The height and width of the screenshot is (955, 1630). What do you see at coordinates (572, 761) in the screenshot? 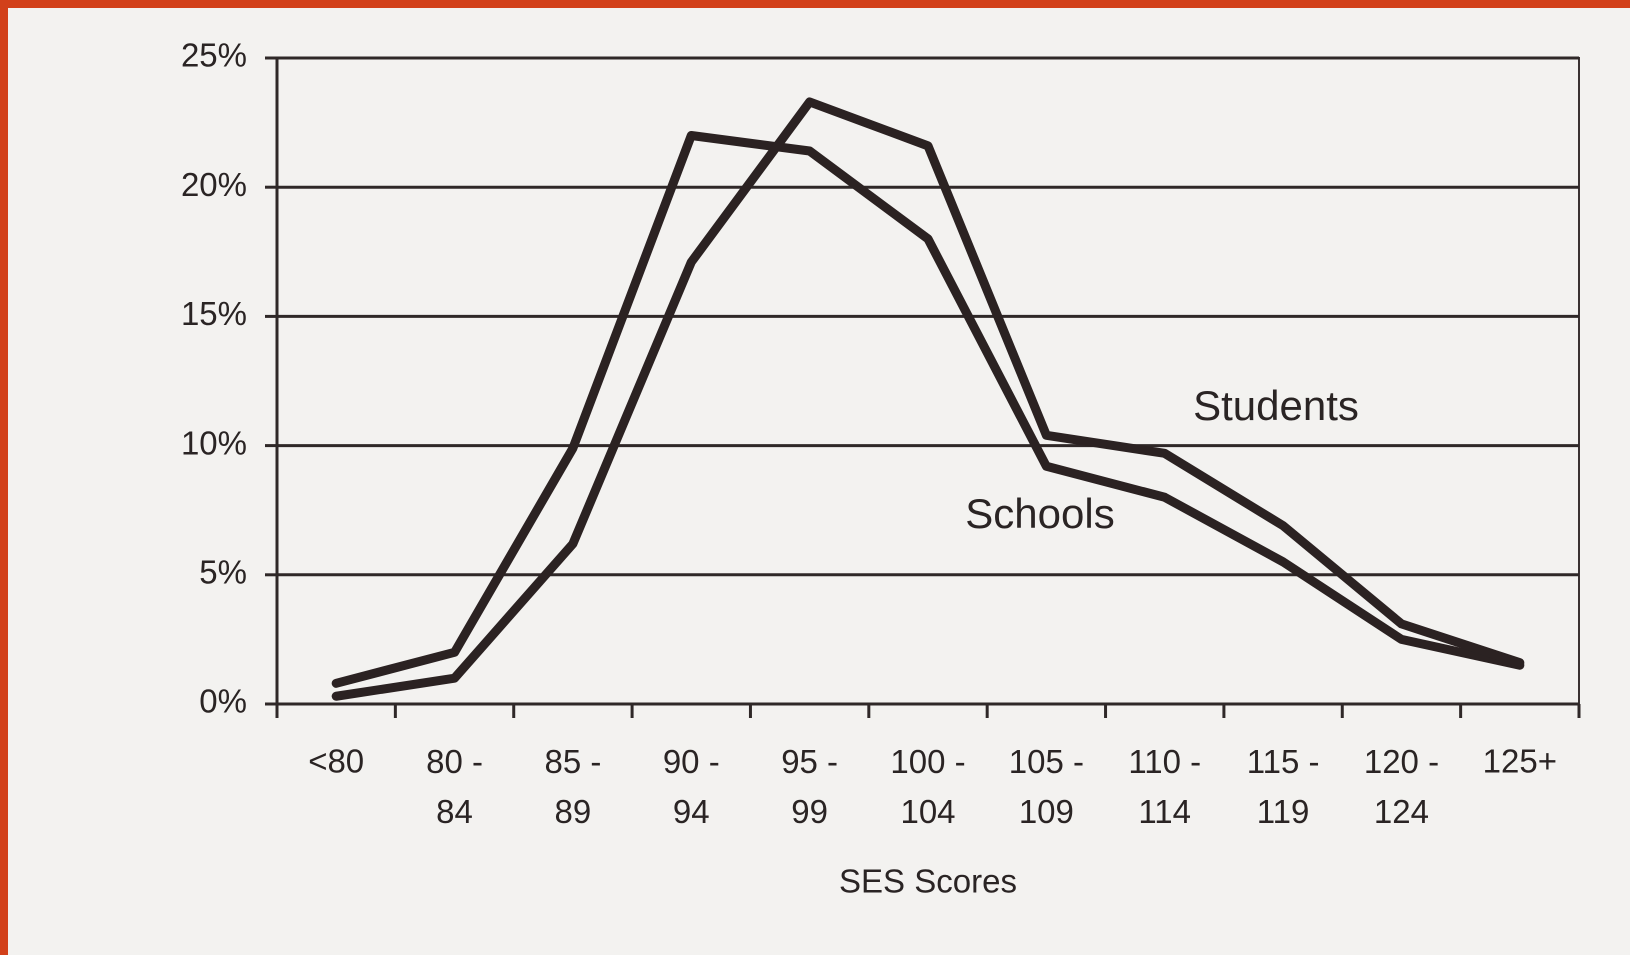
I see `x-tick-label-line: 85 -` at bounding box center [572, 761].